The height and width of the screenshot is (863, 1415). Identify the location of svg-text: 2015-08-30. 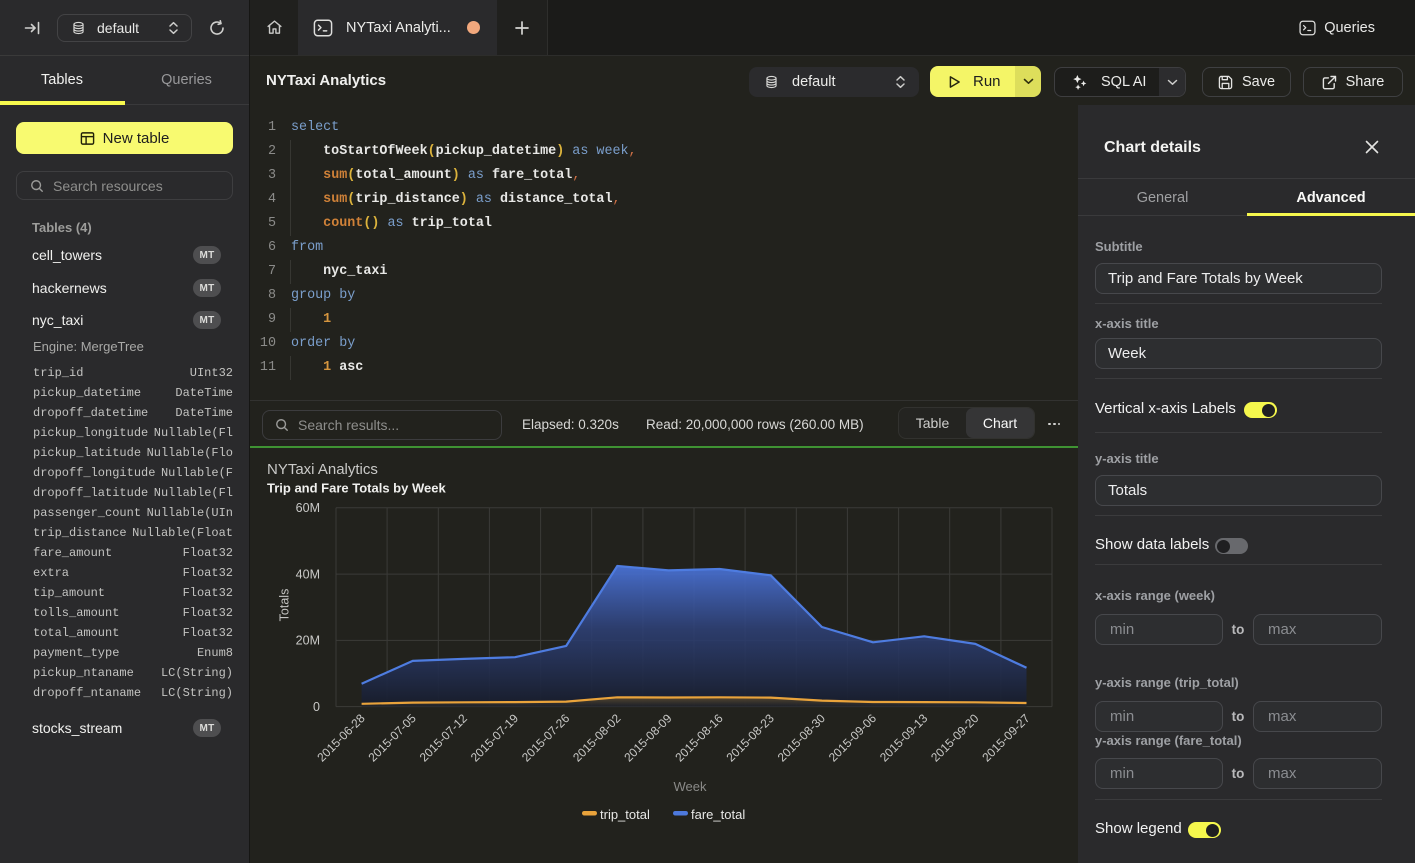
(802, 738).